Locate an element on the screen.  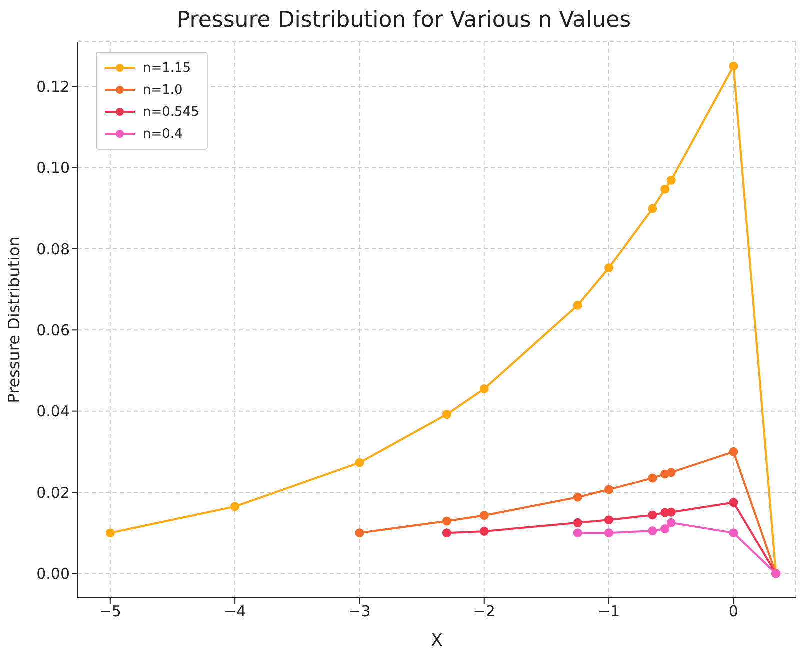
x-tick-label: −3 is located at coordinates (359, 611).